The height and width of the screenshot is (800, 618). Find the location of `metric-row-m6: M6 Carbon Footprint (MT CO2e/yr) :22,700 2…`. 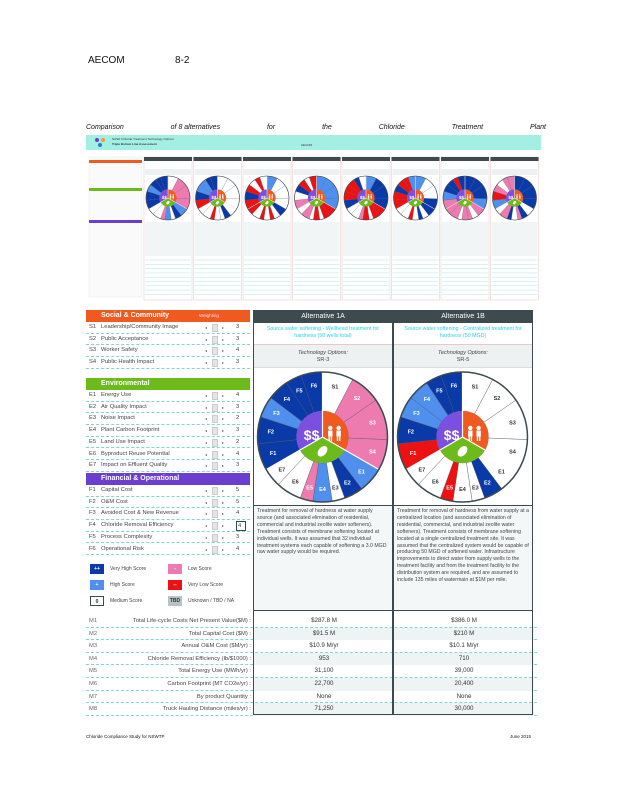

metric-row-m6: M6 Carbon Footprint (MT CO2e/yr) :22,700 2… is located at coordinates (311, 684).